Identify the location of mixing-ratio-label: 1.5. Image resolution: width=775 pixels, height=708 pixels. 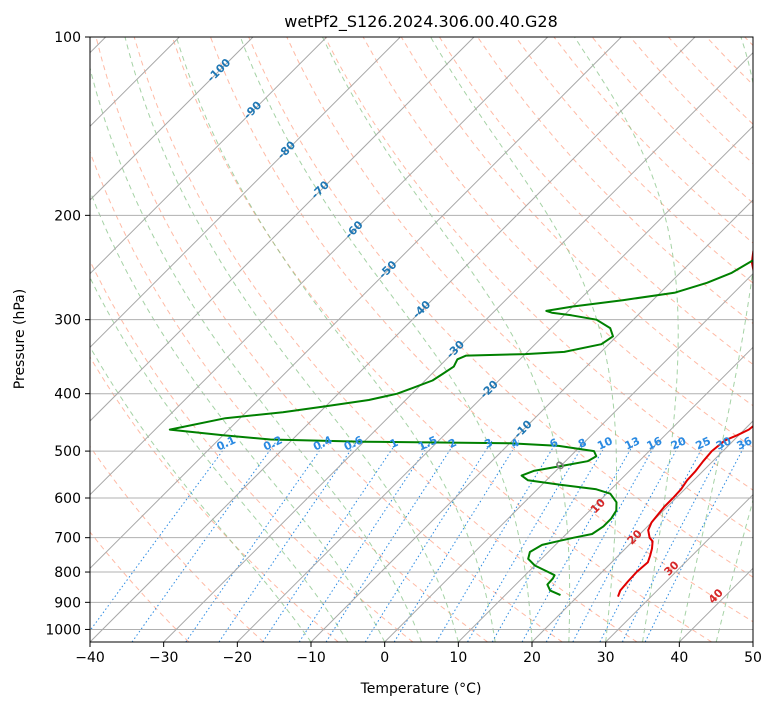
(427, 443).